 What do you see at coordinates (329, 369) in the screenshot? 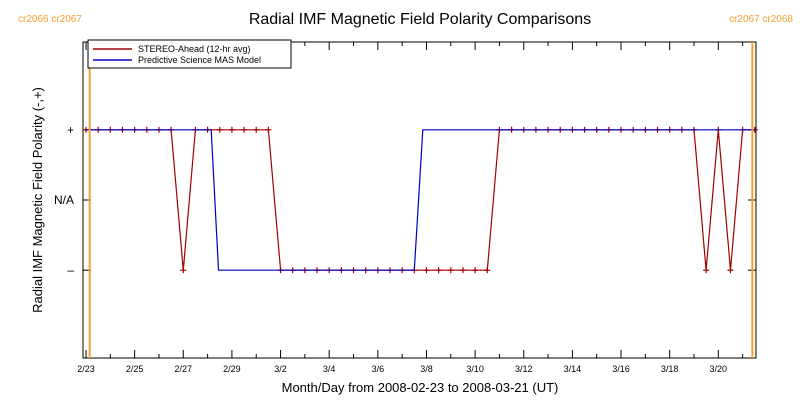
I see `x-tick-label-5: 3/4` at bounding box center [329, 369].